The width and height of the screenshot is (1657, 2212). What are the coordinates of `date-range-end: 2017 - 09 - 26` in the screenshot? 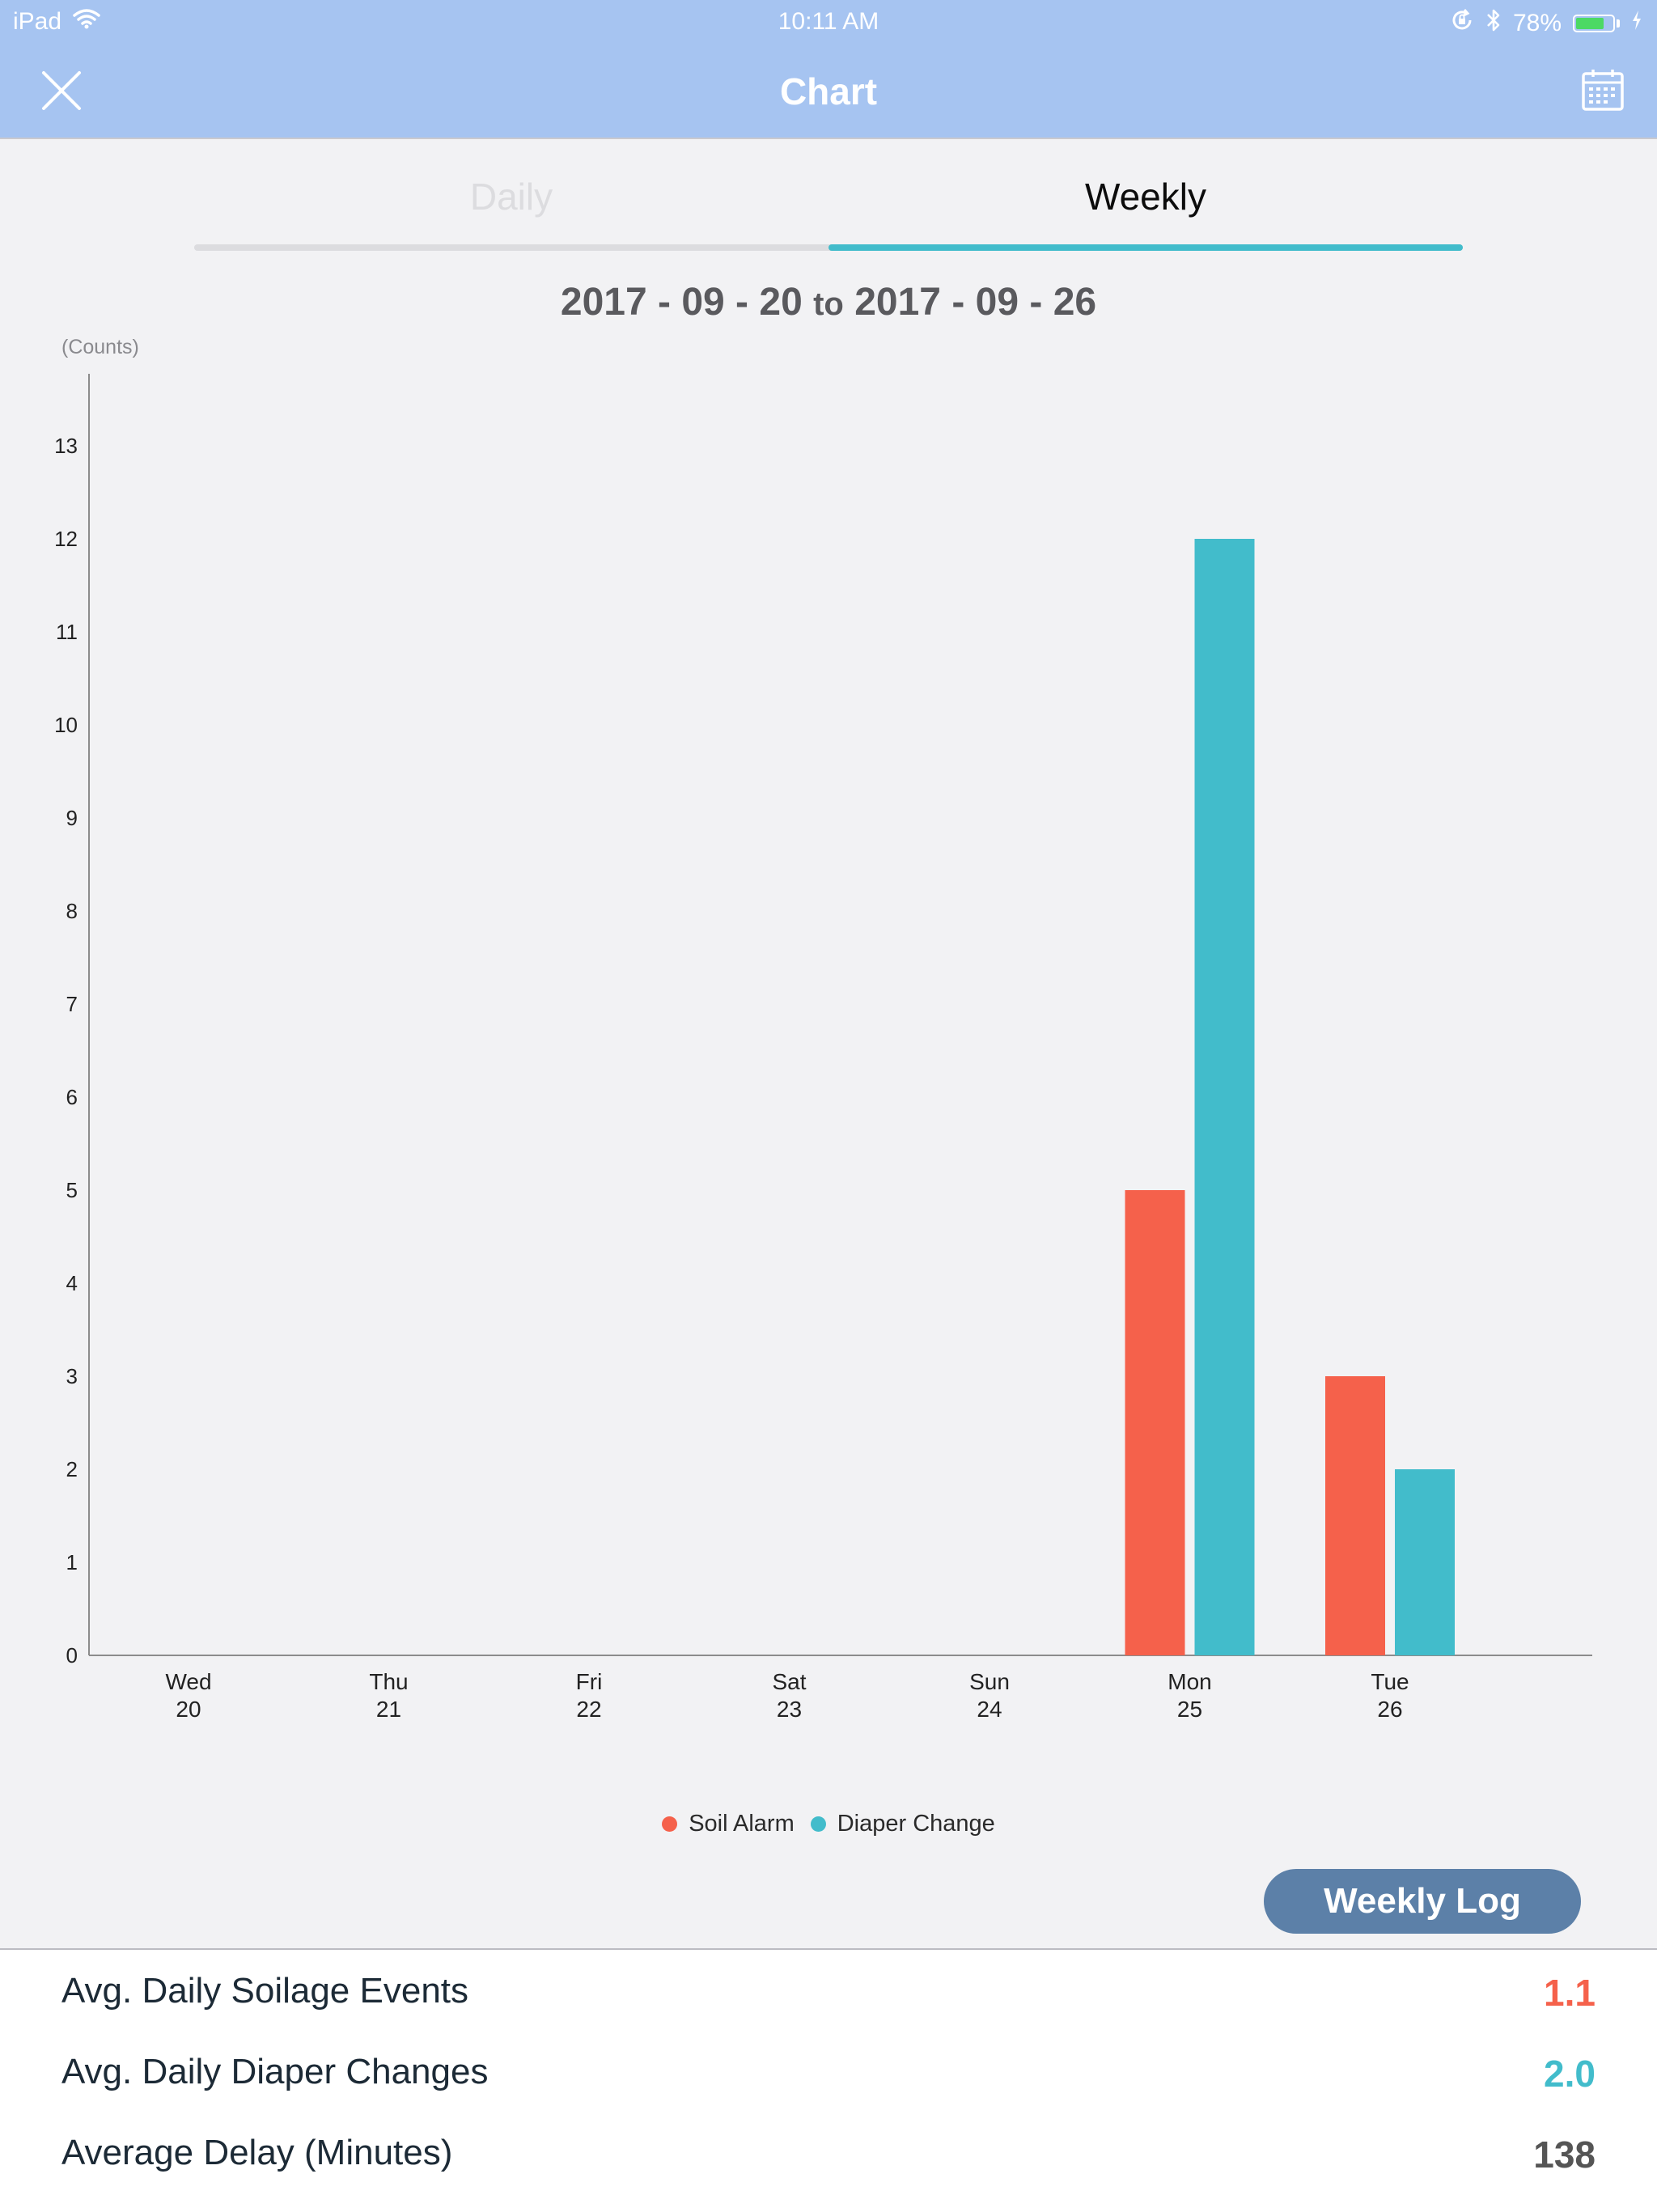 It's located at (976, 302).